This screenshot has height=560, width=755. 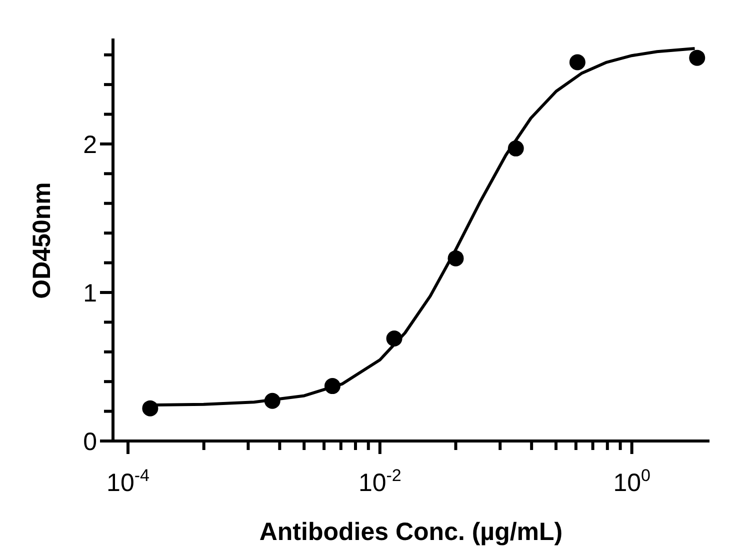 What do you see at coordinates (42, 240) in the screenshot?
I see `y-axis-title: OD450nm` at bounding box center [42, 240].